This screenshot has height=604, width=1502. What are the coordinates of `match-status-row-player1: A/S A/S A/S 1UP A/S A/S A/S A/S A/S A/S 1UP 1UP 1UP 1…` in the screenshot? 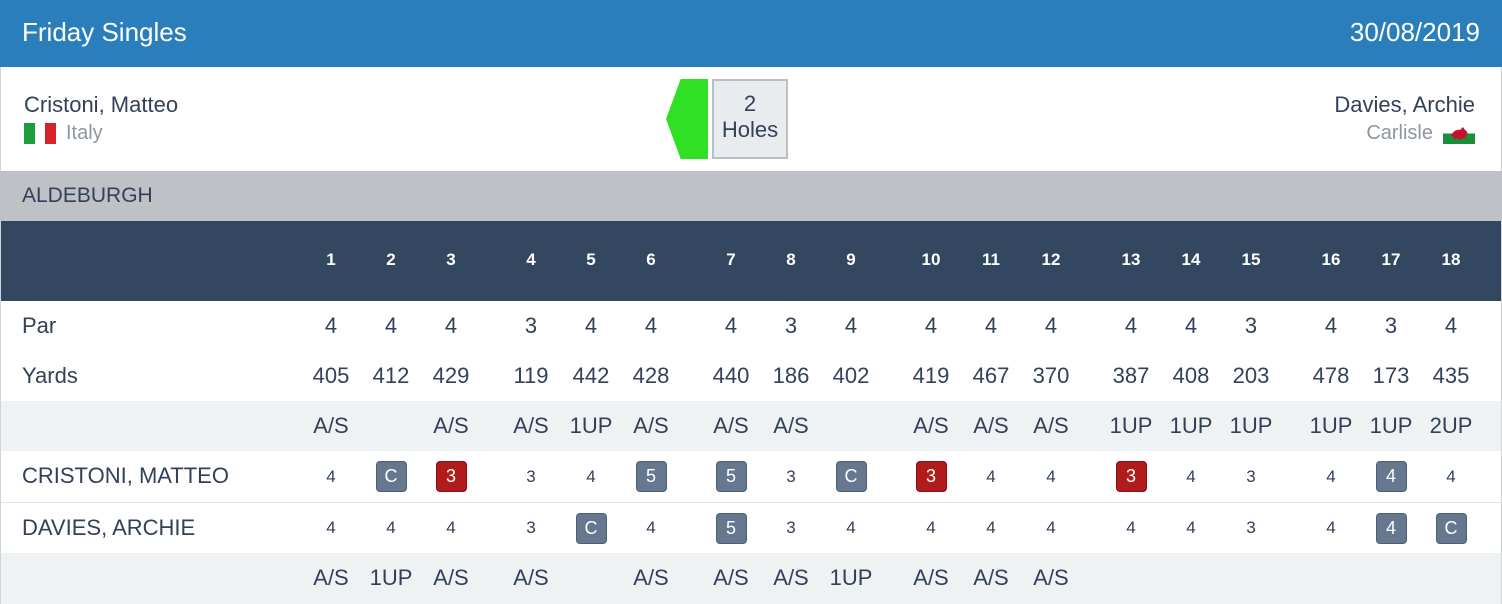 It's located at (751, 426).